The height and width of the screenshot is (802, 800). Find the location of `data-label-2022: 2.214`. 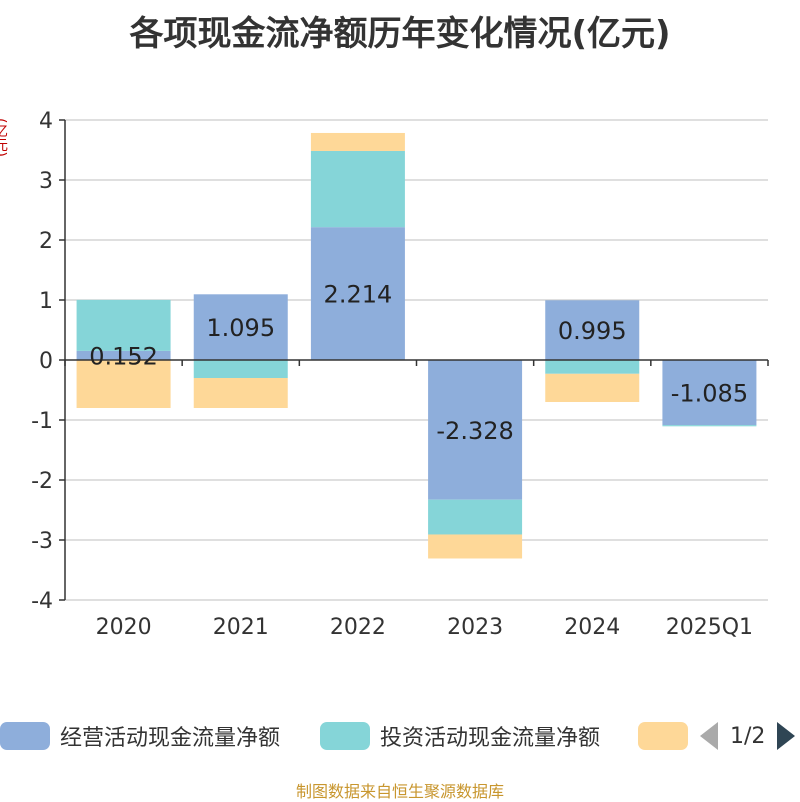

data-label-2022: 2.214 is located at coordinates (358, 295).